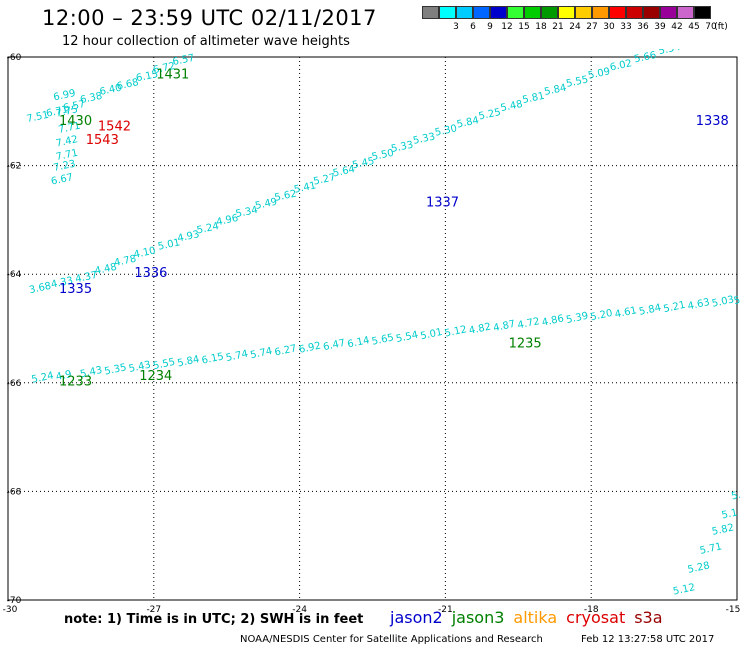  I want to click on pass-number-label: 1336, so click(150, 273).